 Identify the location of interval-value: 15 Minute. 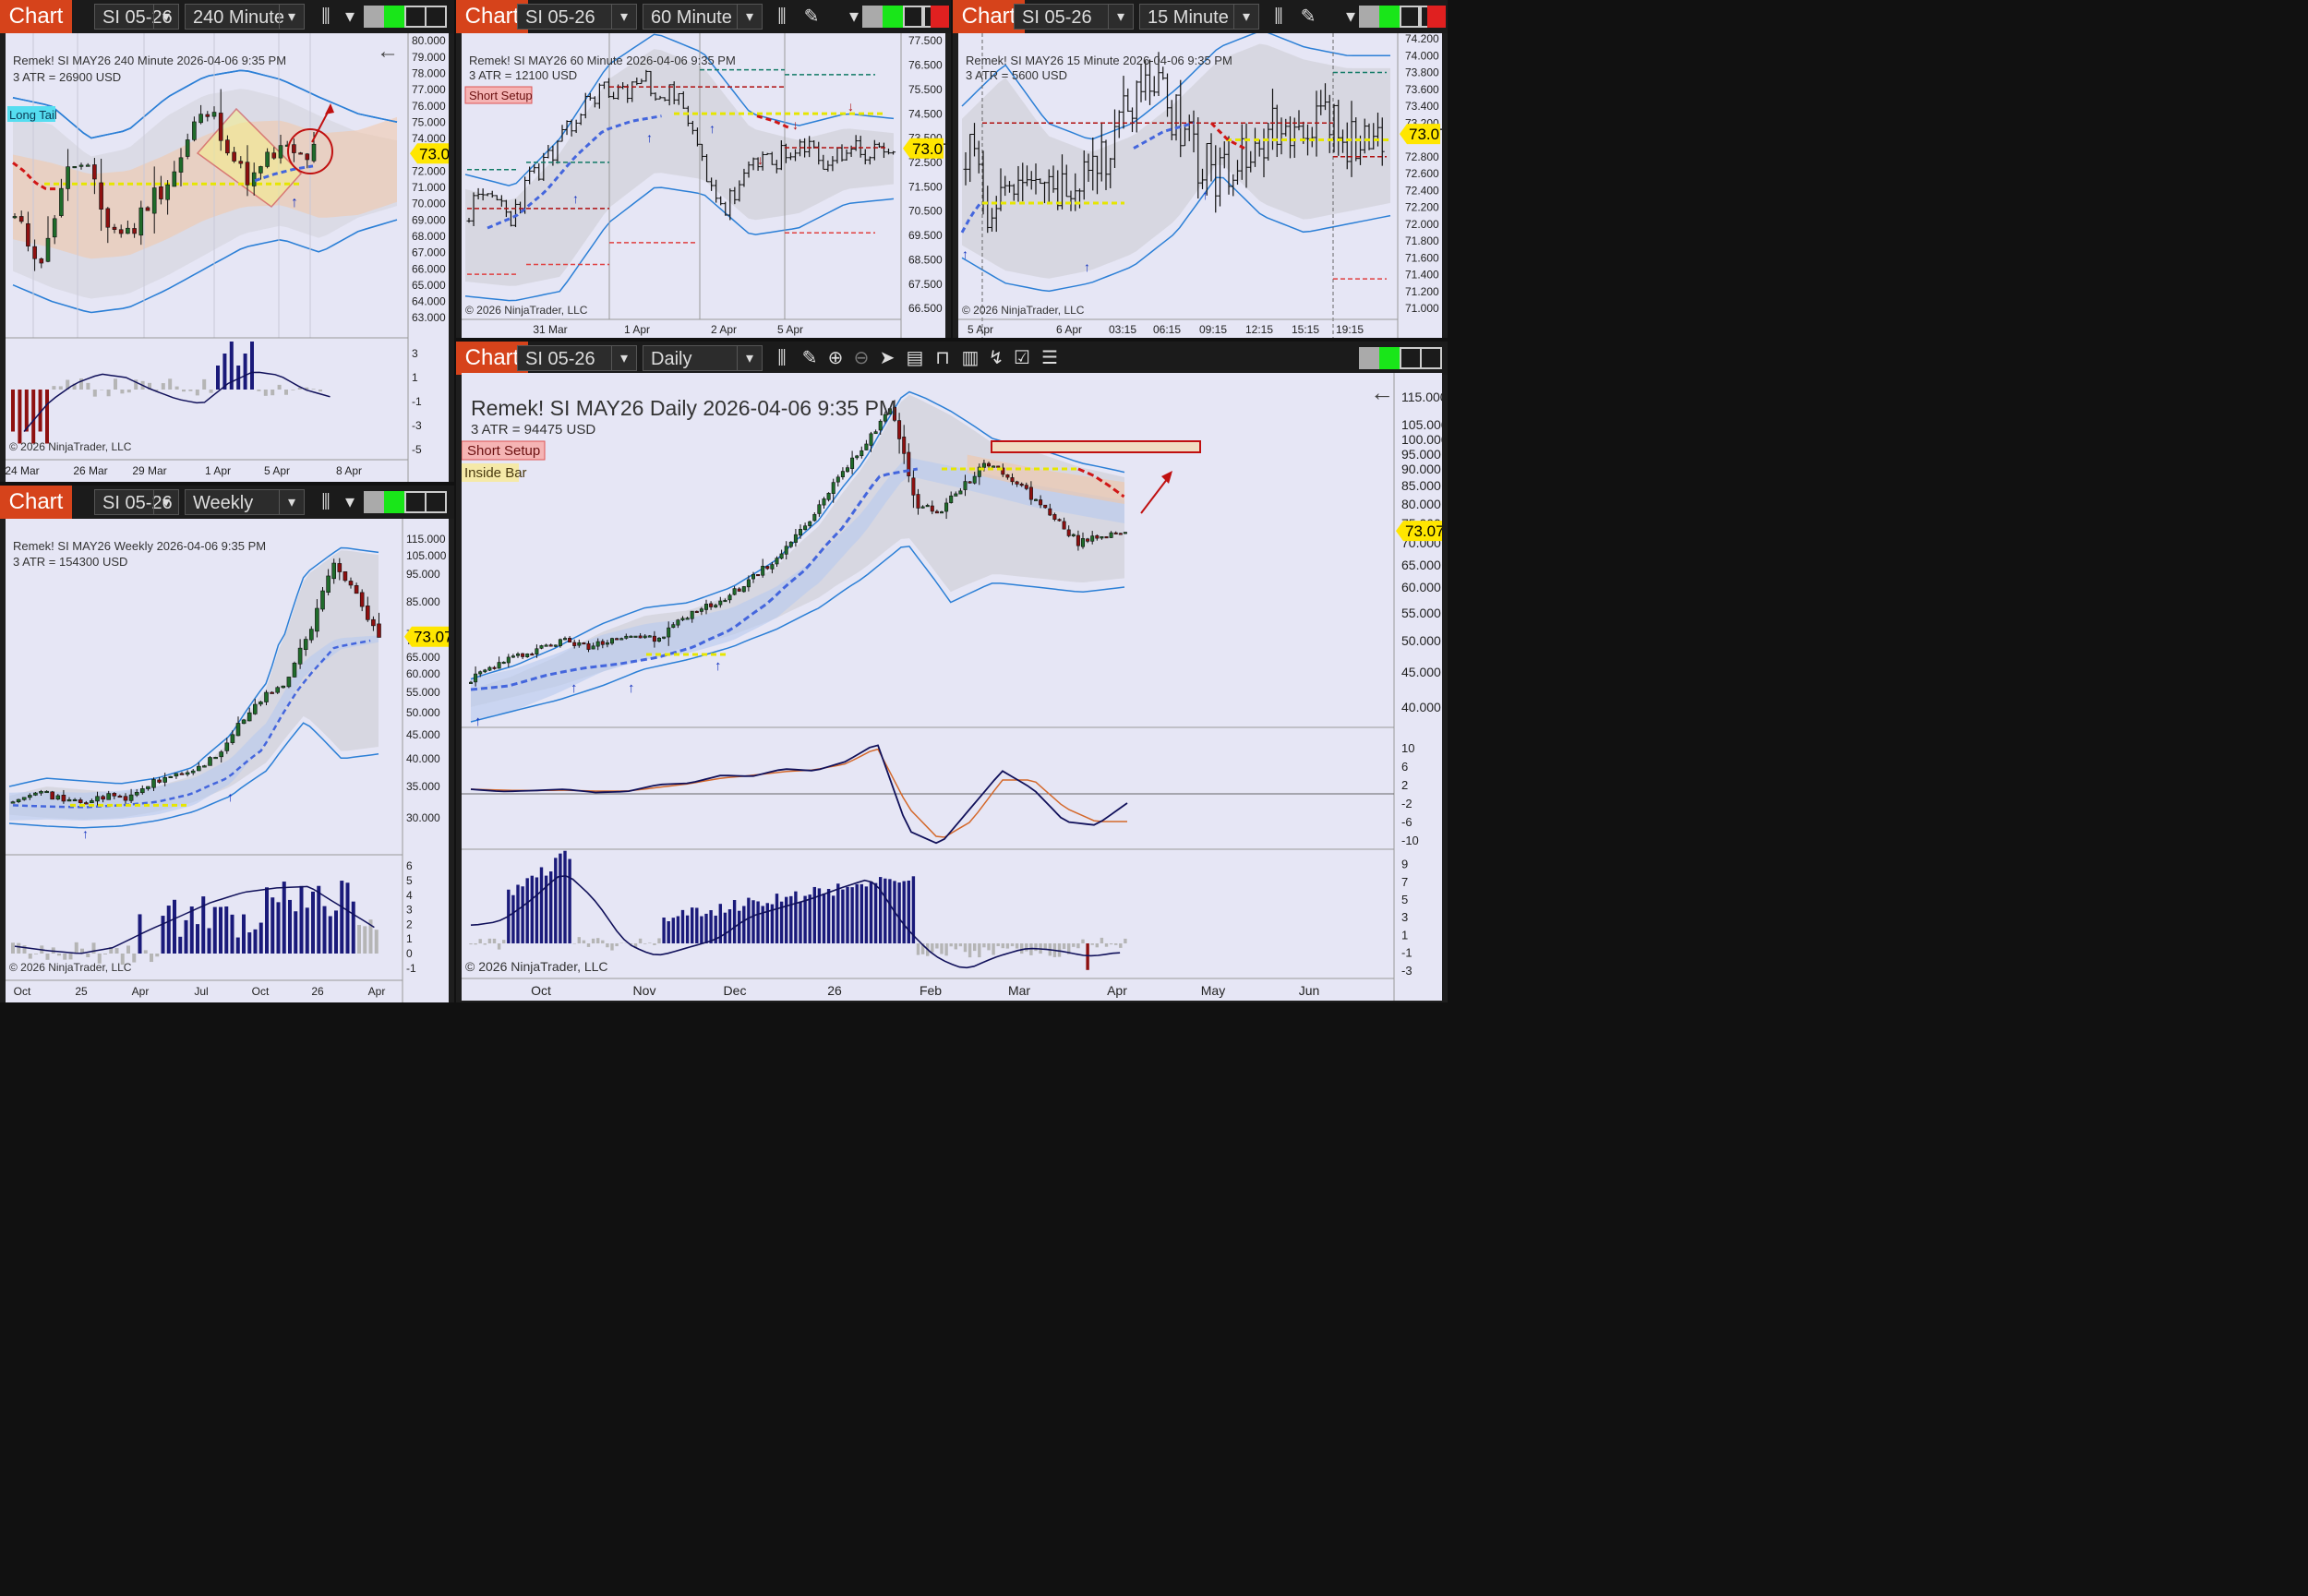
(1188, 17).